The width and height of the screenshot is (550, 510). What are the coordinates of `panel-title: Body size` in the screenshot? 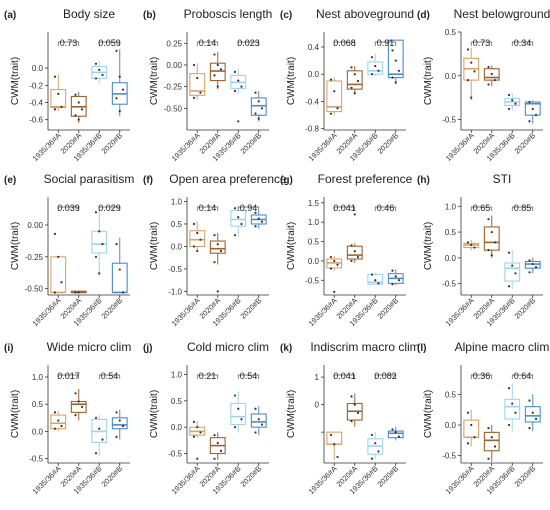 It's located at (89, 14).